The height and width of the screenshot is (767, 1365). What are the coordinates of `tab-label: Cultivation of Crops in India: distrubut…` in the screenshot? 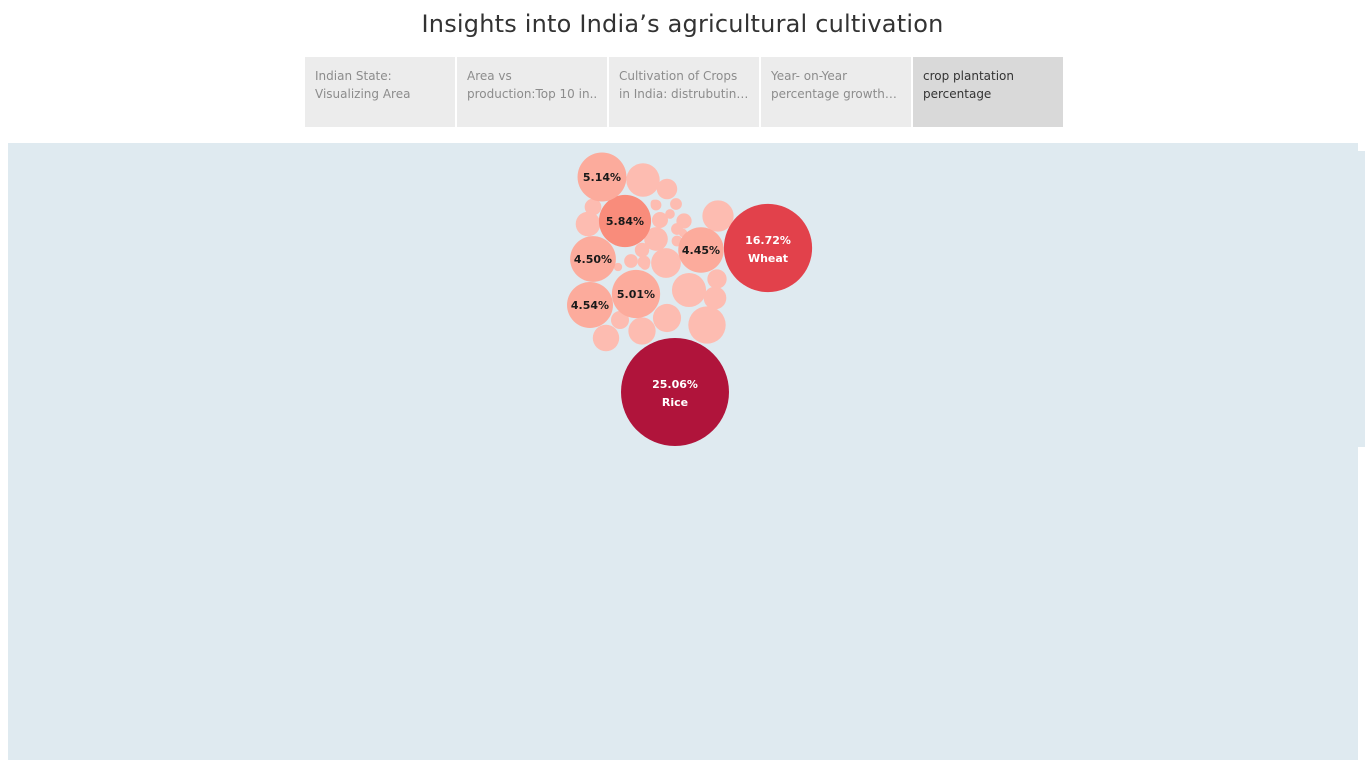 It's located at (681, 85).